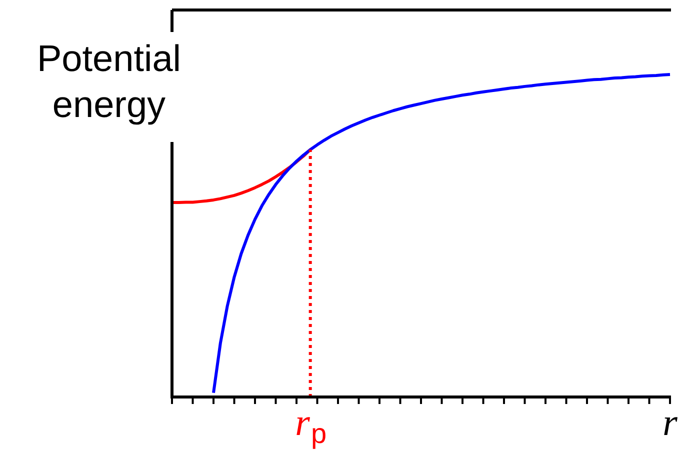  What do you see at coordinates (109, 87) in the screenshot?
I see `y-axis-title: Potential energy` at bounding box center [109, 87].